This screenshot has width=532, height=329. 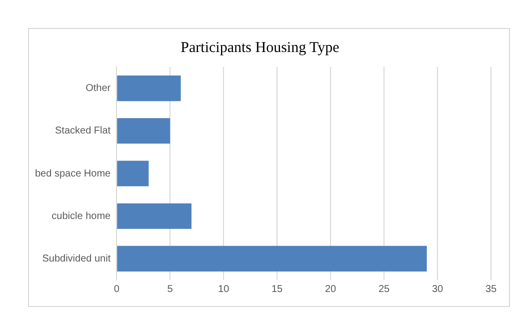 What do you see at coordinates (170, 289) in the screenshot?
I see `x-tick-label: 5` at bounding box center [170, 289].